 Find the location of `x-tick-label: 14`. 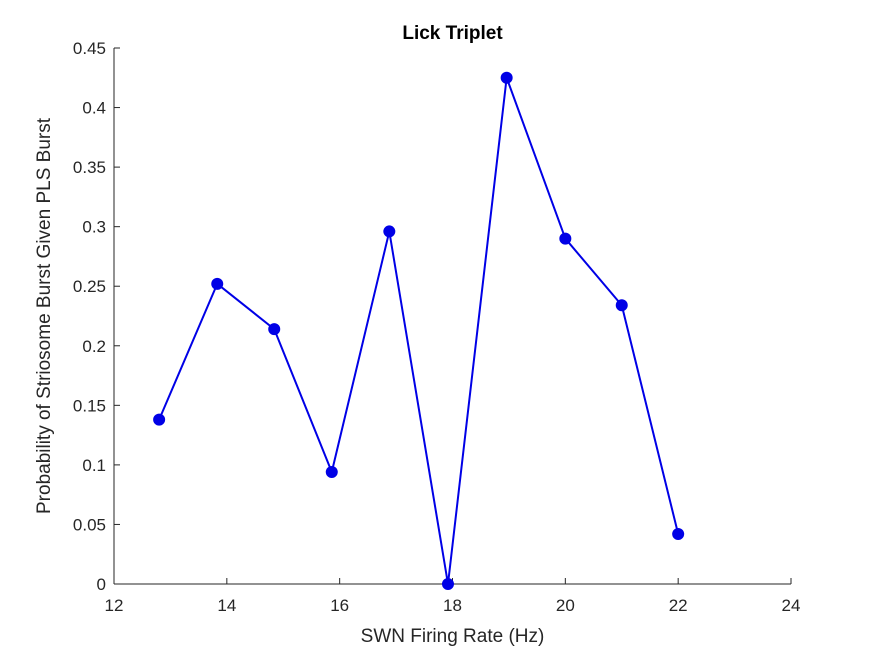

x-tick-label: 14 is located at coordinates (226, 605).